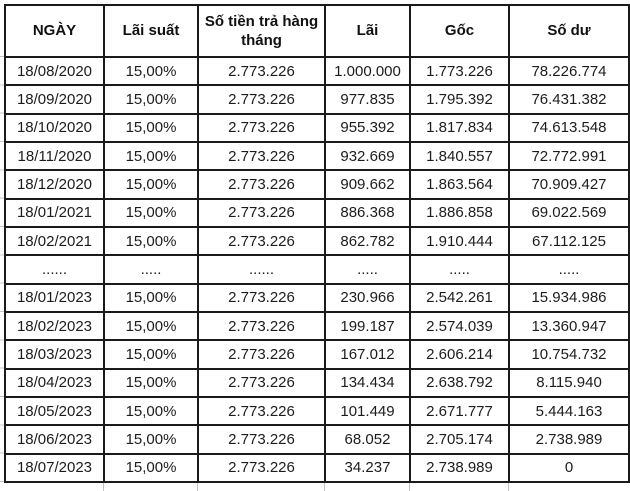  I want to click on table-cell: 18/03/2023, so click(54, 354).